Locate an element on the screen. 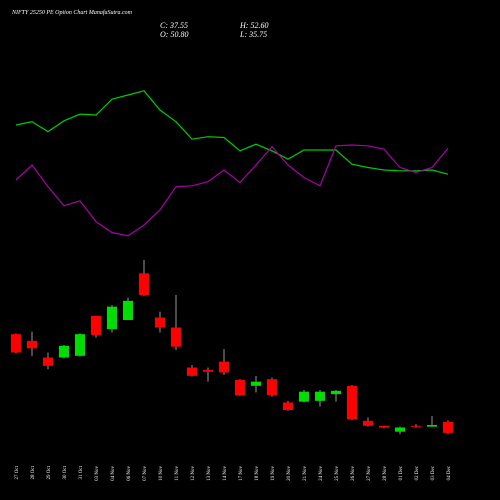 The width and height of the screenshot is (500, 500). x-tick-label: 19 Nov is located at coordinates (273, 473).